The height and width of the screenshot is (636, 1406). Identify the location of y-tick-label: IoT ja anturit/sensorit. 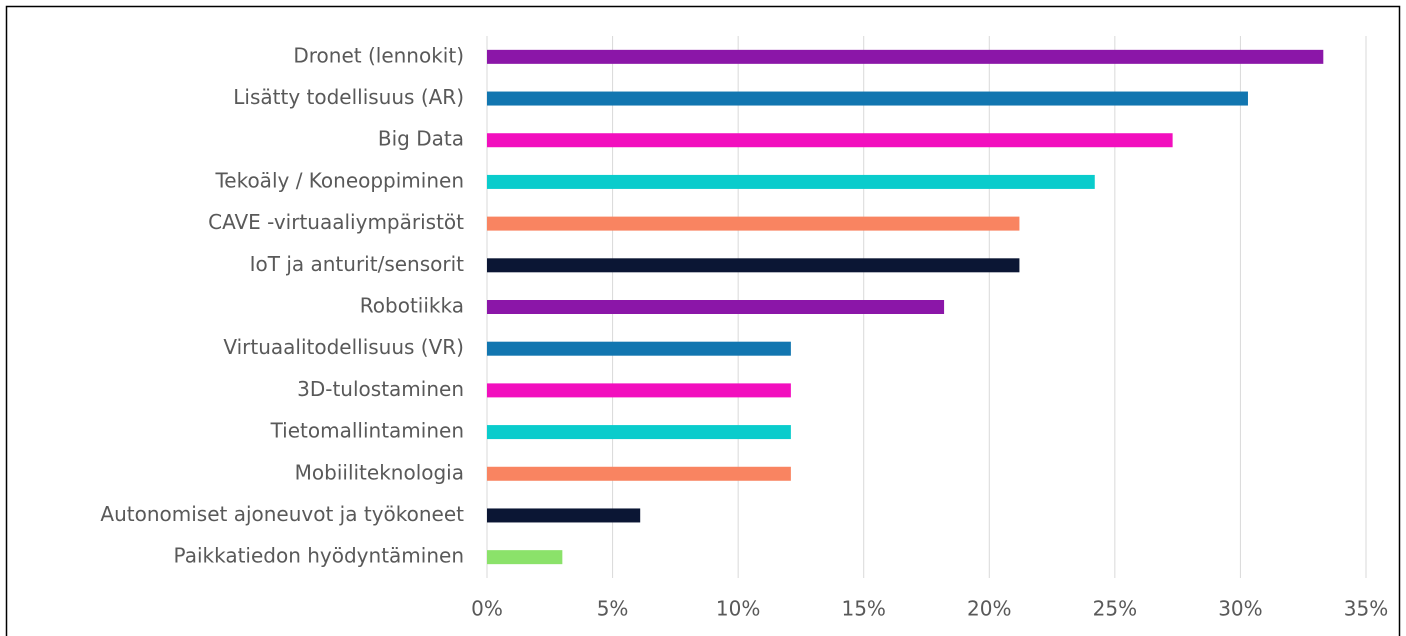
(357, 264).